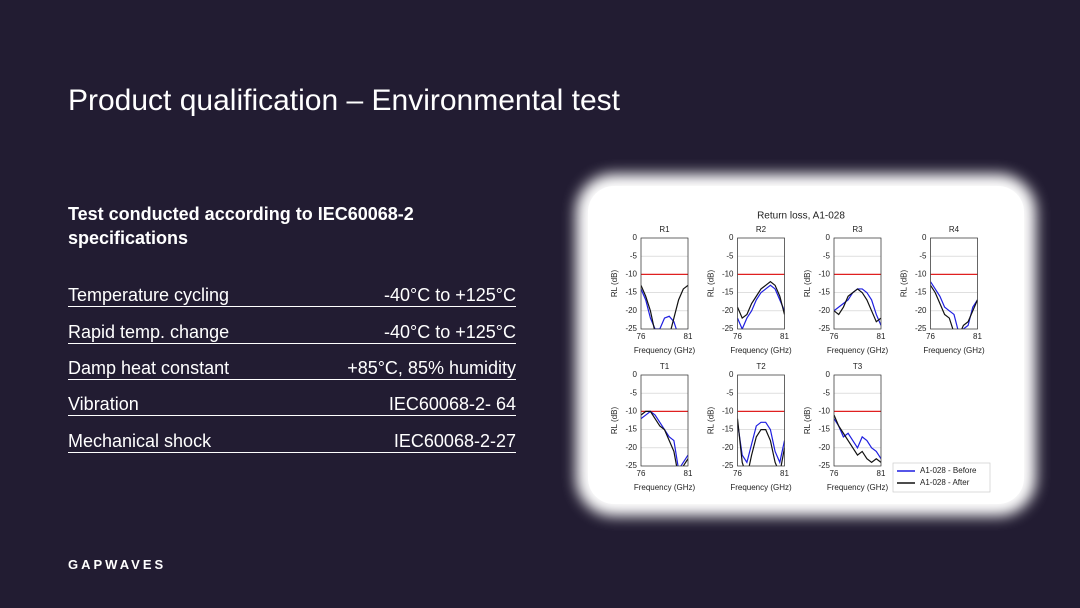 Image resolution: width=1080 pixels, height=608 pixels. I want to click on spec-value: IEC60068-2-27, so click(454, 441).